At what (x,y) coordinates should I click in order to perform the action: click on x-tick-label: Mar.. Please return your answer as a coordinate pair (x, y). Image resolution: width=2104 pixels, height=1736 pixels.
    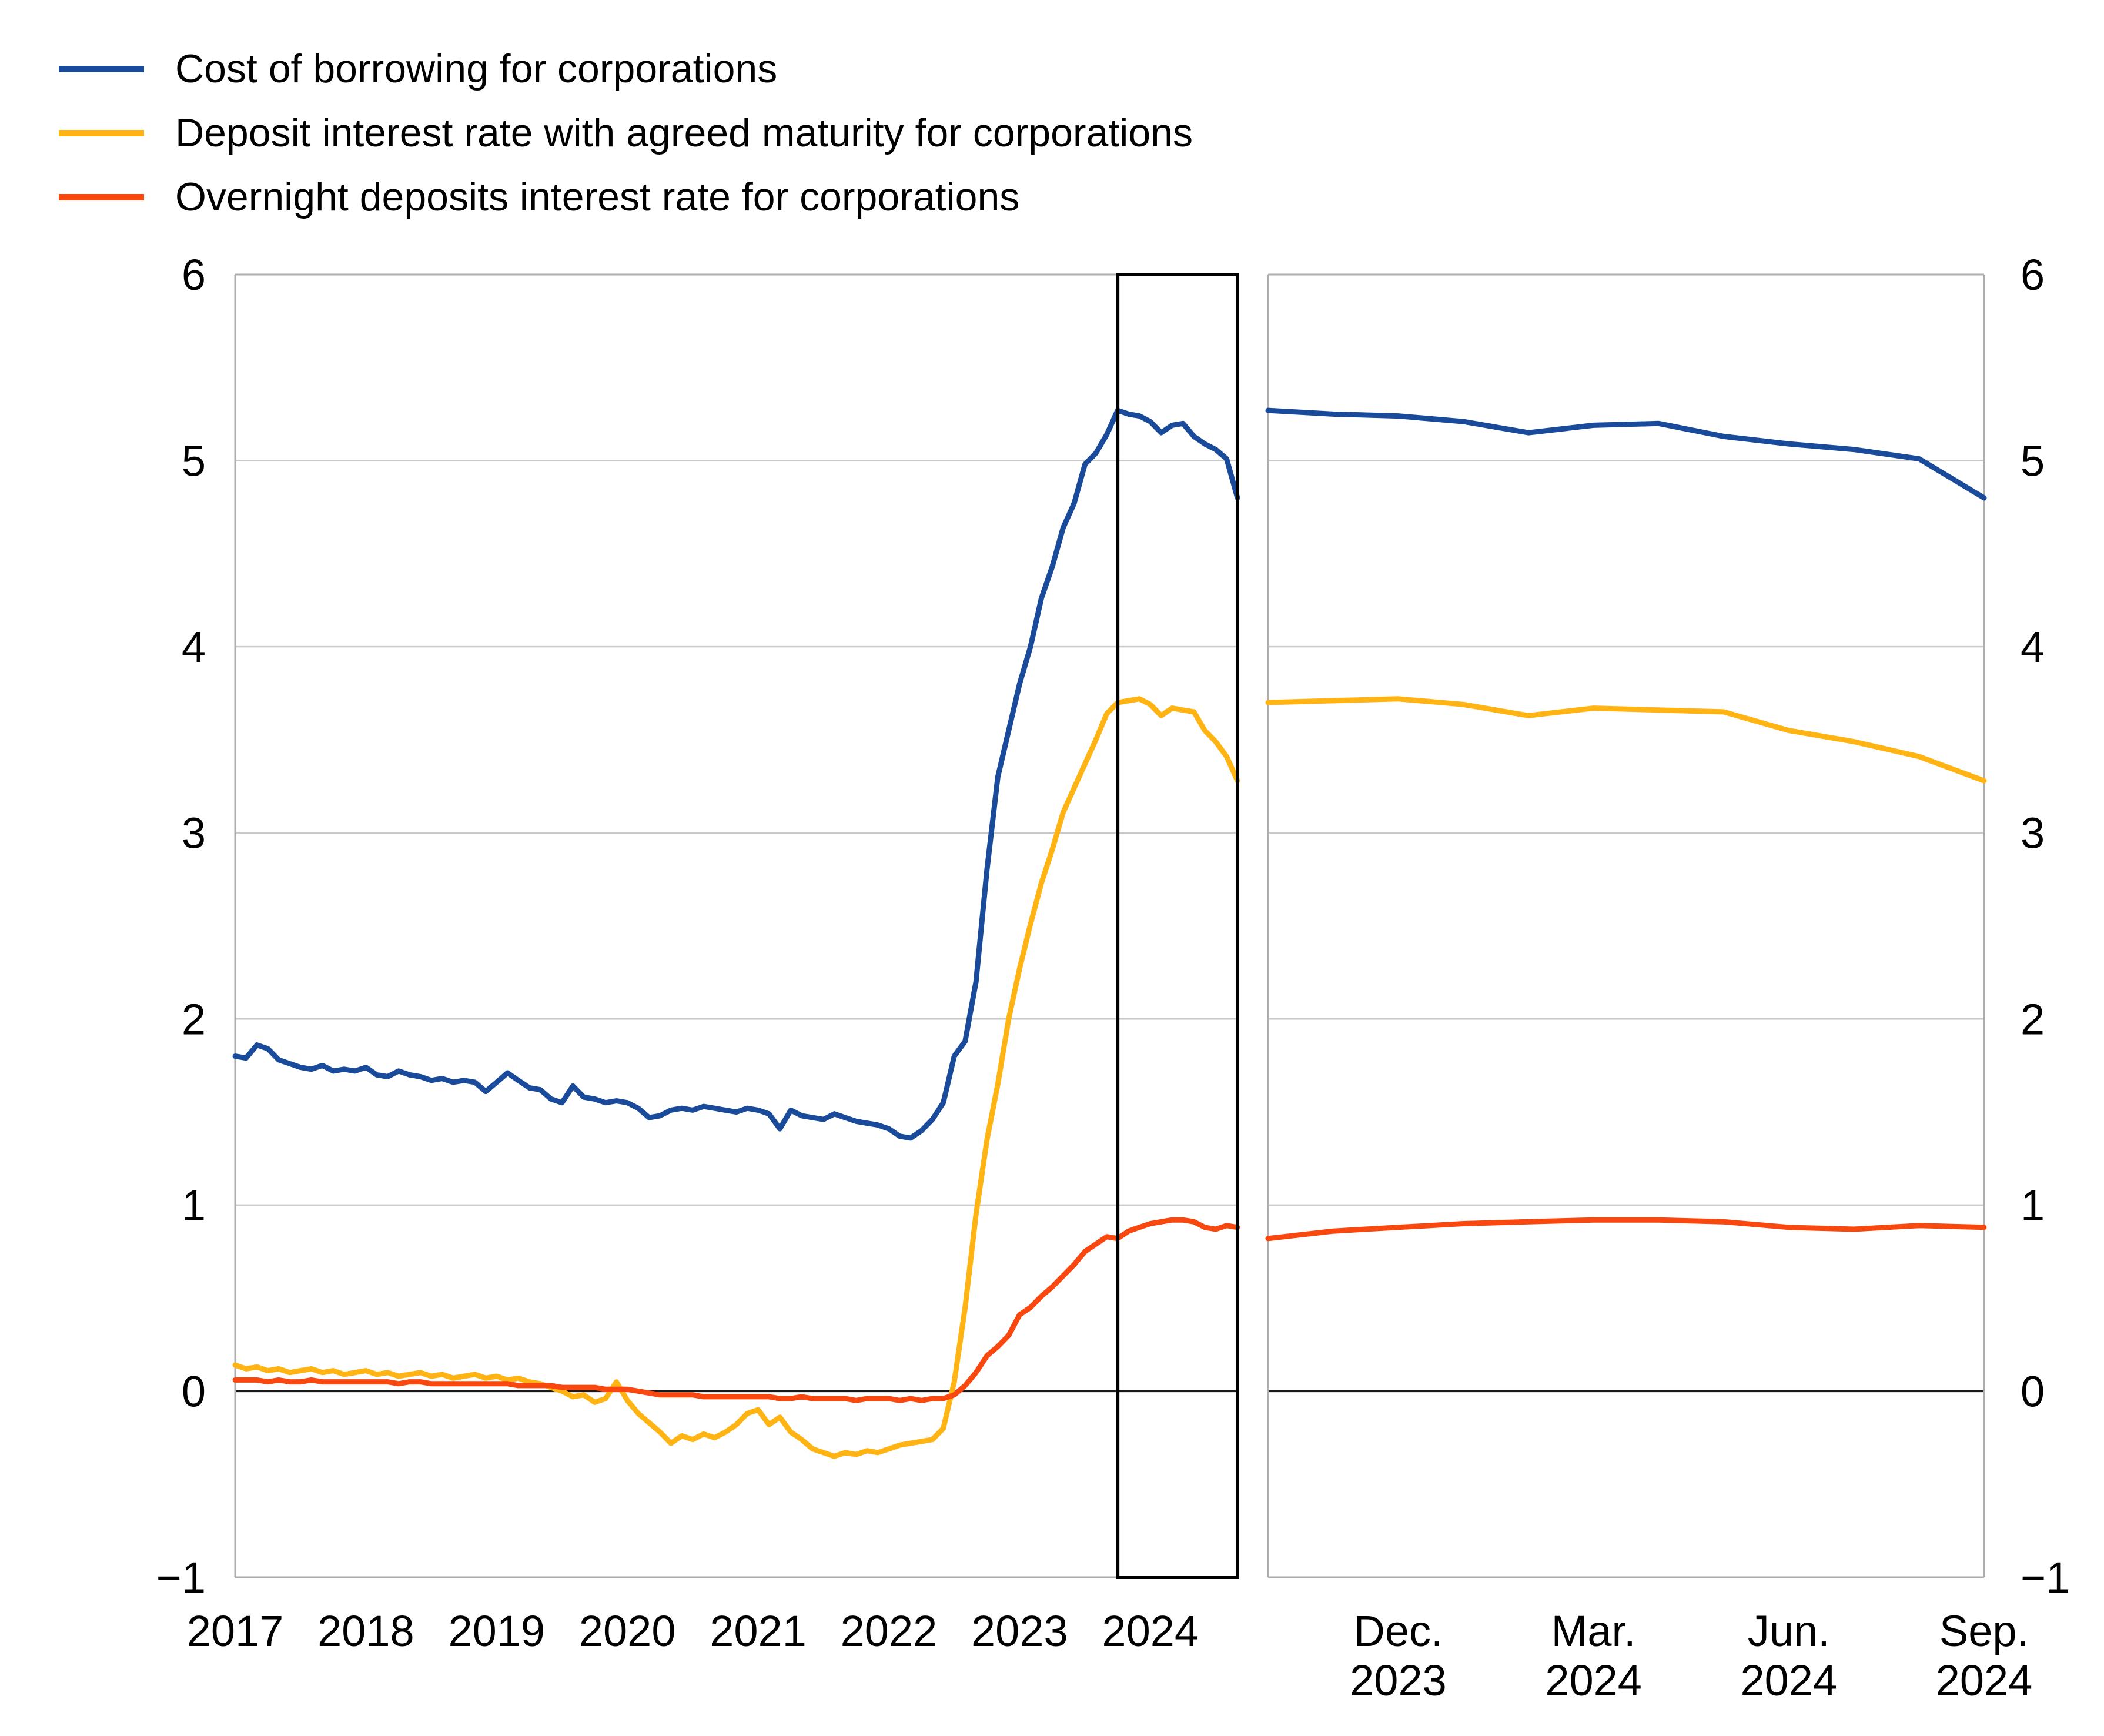
    Looking at the image, I should click on (1593, 1631).